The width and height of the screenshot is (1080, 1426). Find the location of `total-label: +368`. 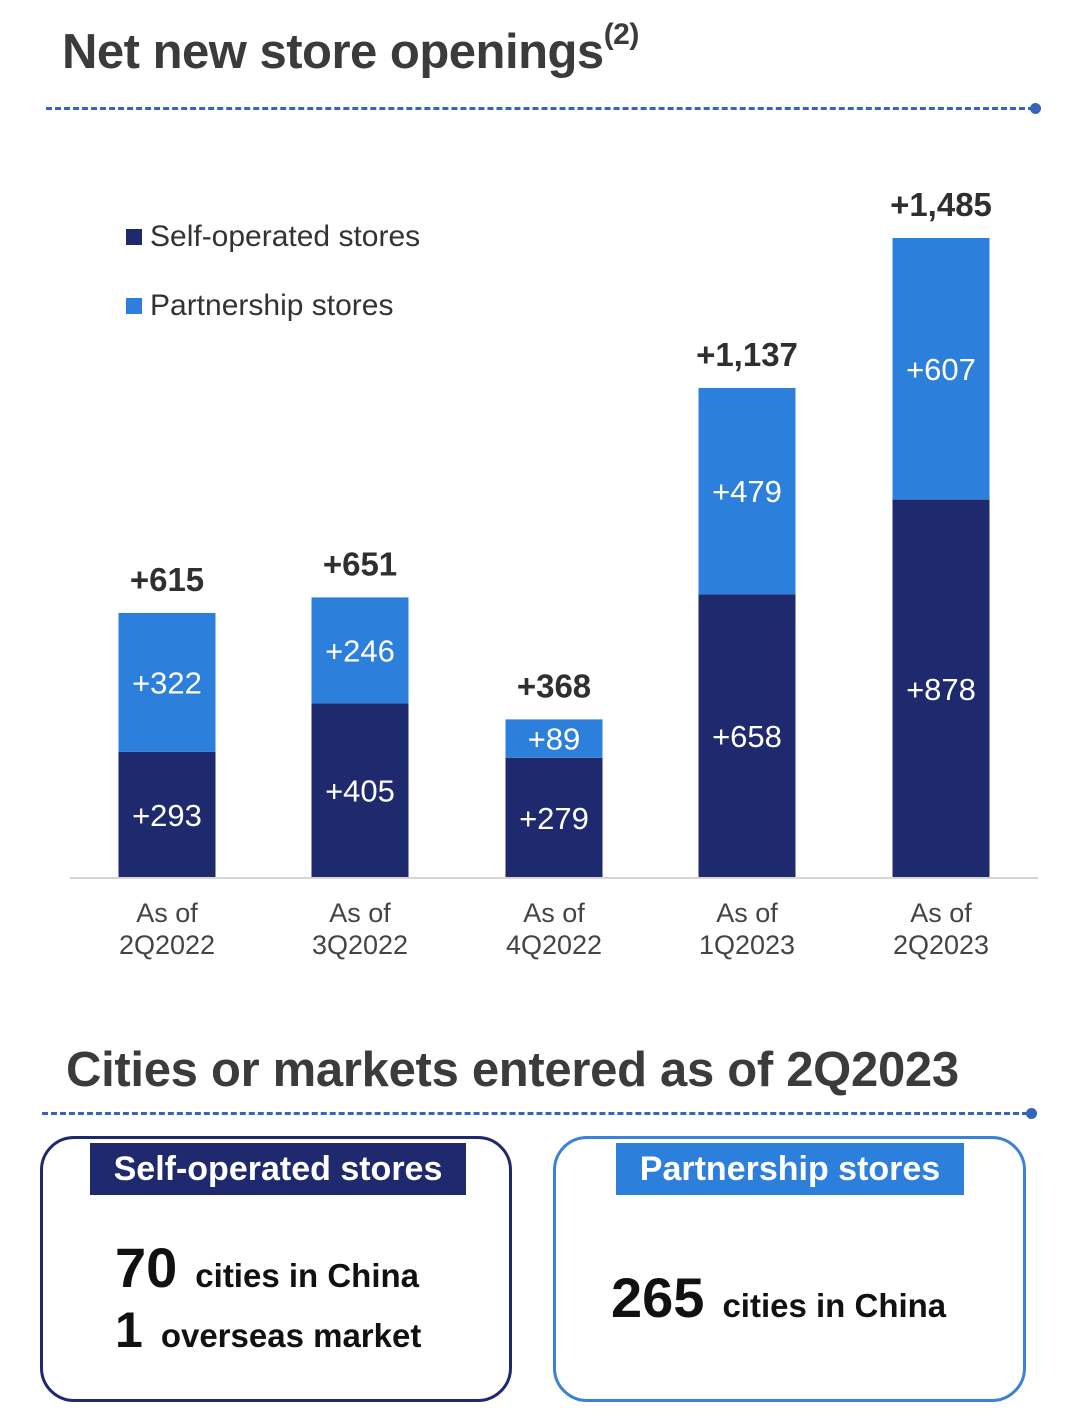

total-label: +368 is located at coordinates (554, 685).